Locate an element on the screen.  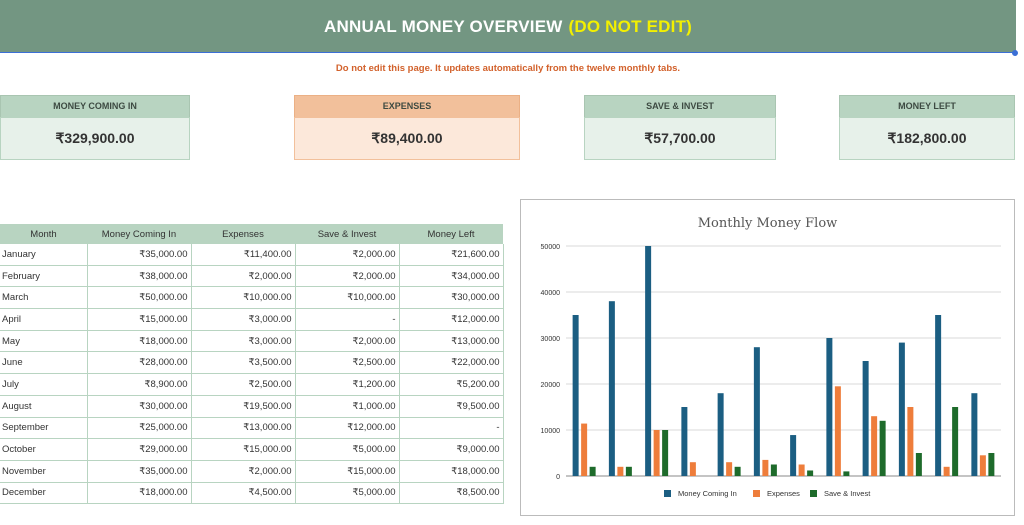
amount-cell: ₹1,000.00 is located at coordinates (347, 406).